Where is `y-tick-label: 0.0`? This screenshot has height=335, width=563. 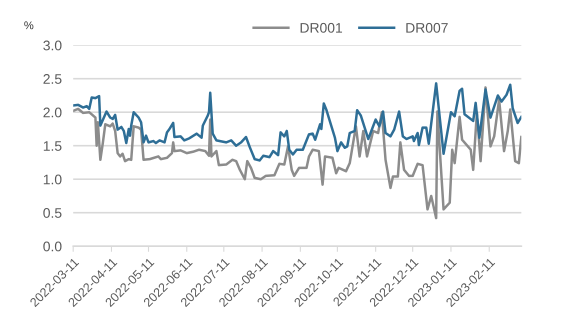 y-tick-label: 0.0 is located at coordinates (52, 247).